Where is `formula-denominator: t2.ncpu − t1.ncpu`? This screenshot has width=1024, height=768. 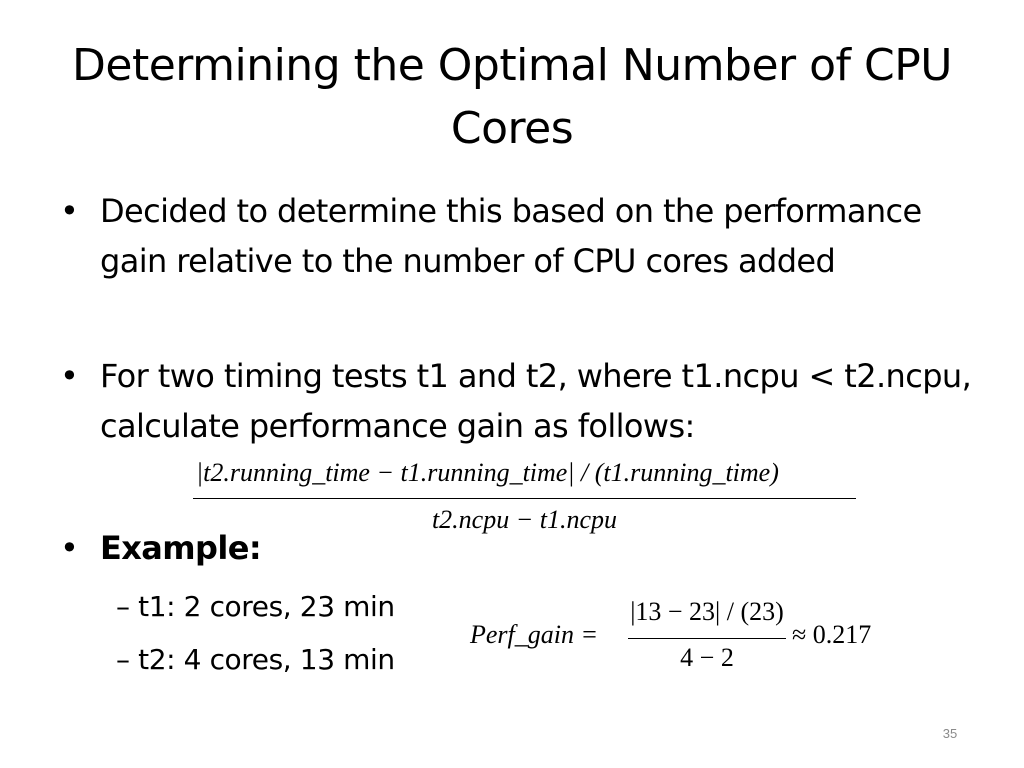
formula-denominator: t2.ncpu − t1.ncpu is located at coordinates (524, 519).